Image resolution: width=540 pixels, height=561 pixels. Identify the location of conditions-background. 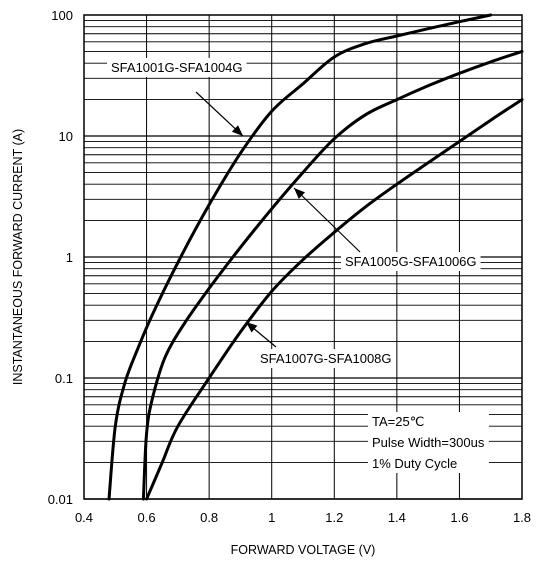
(428, 442).